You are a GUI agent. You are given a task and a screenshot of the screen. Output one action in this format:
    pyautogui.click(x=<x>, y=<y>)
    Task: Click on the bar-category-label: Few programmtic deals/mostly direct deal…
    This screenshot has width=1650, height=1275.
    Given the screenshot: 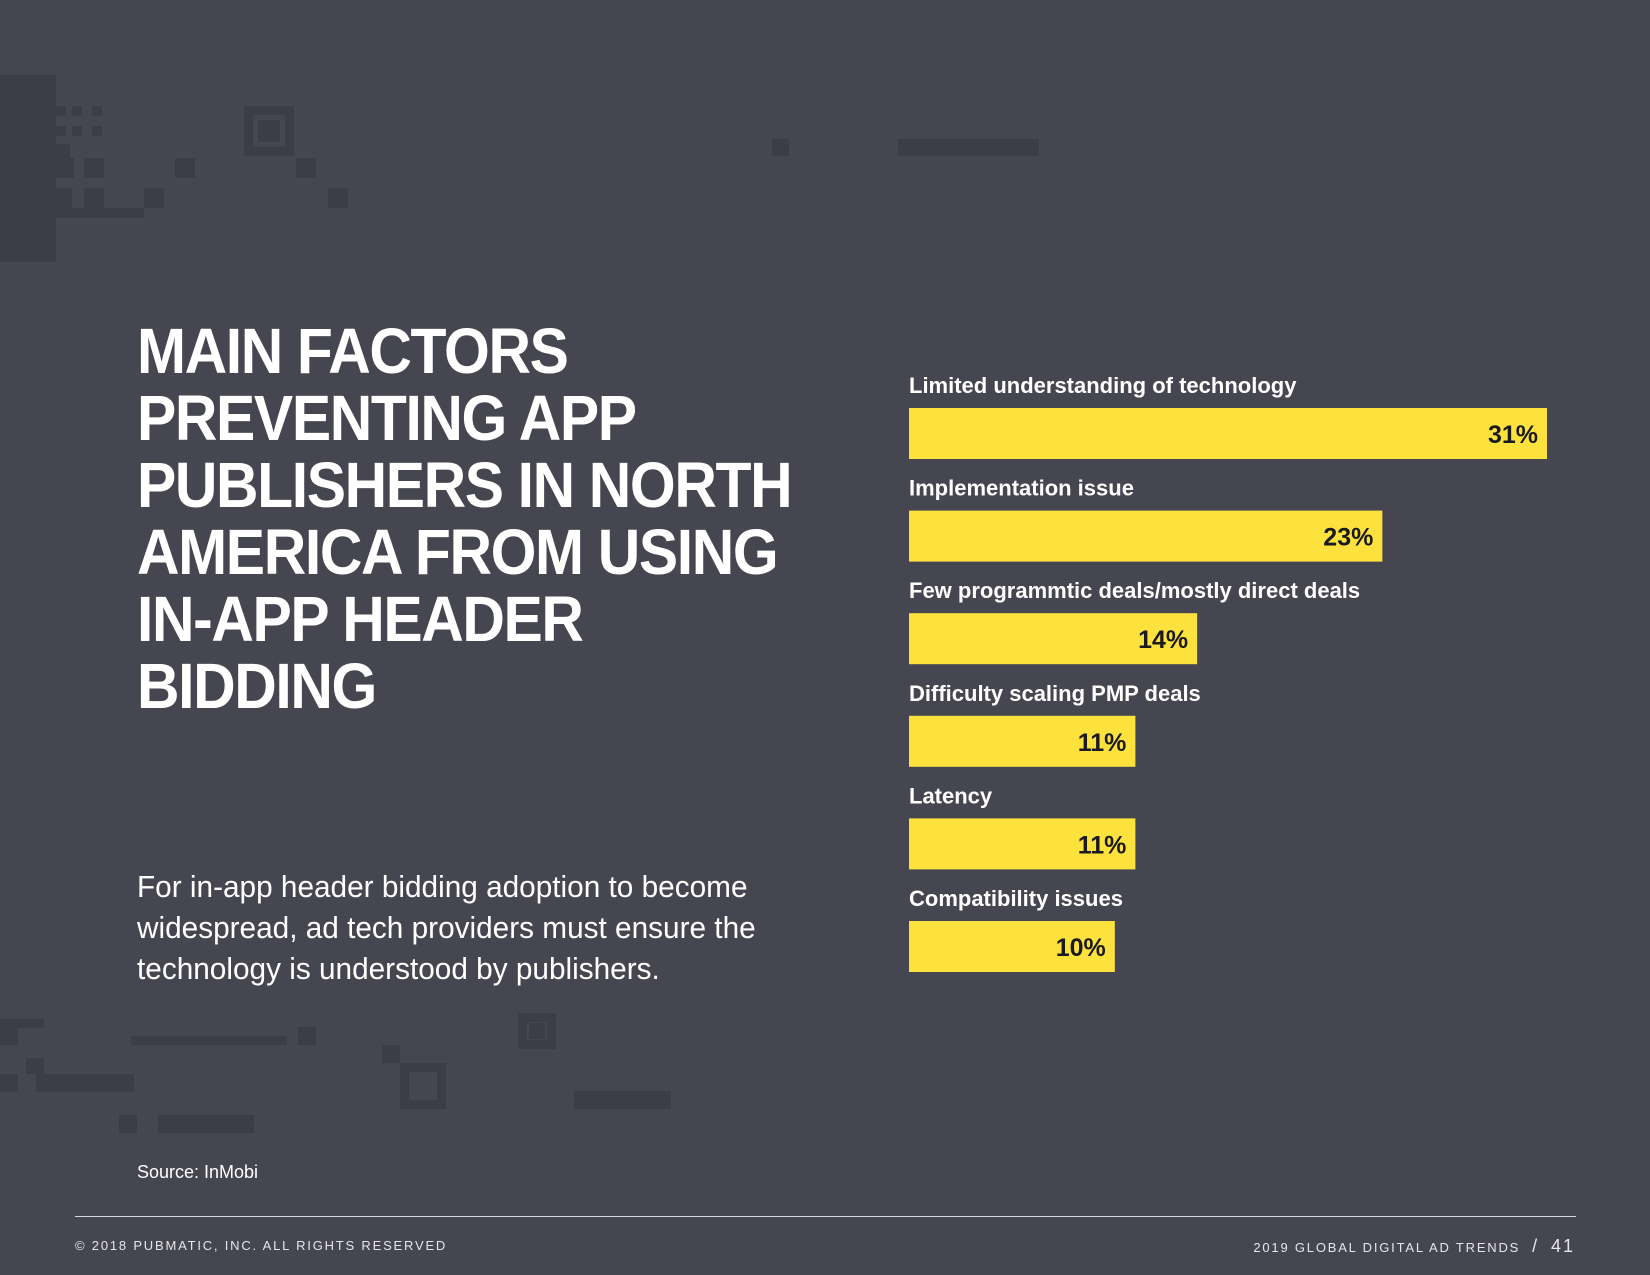 What is the action you would take?
    pyautogui.click(x=1134, y=590)
    